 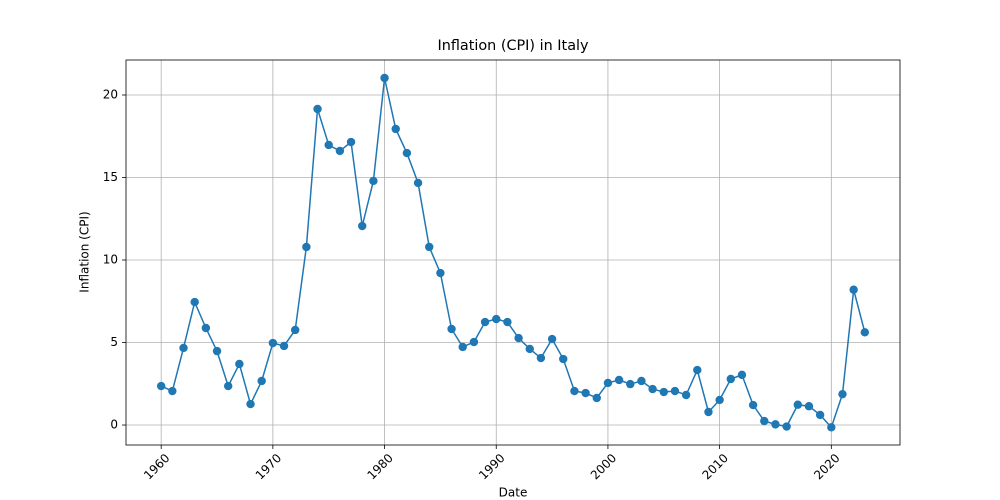 I want to click on x-tick-label: 1960, so click(x=156, y=466).